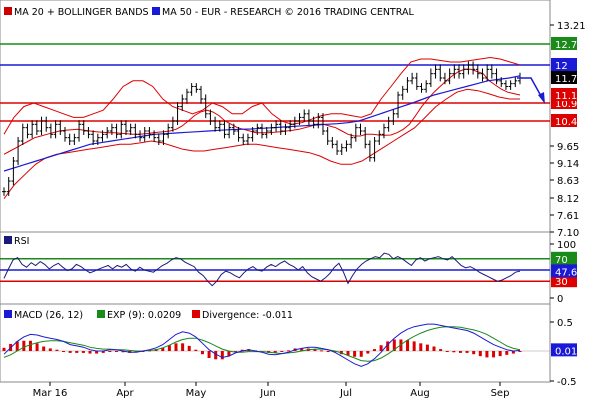 This screenshot has width=590, height=400. I want to click on x-tick-label-2: May, so click(196, 393).